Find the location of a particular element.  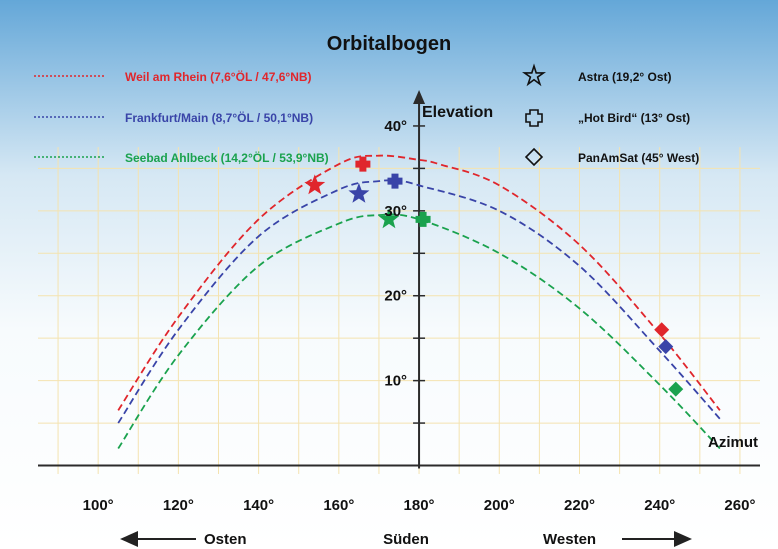

y-tick-label: 40° is located at coordinates (395, 126).